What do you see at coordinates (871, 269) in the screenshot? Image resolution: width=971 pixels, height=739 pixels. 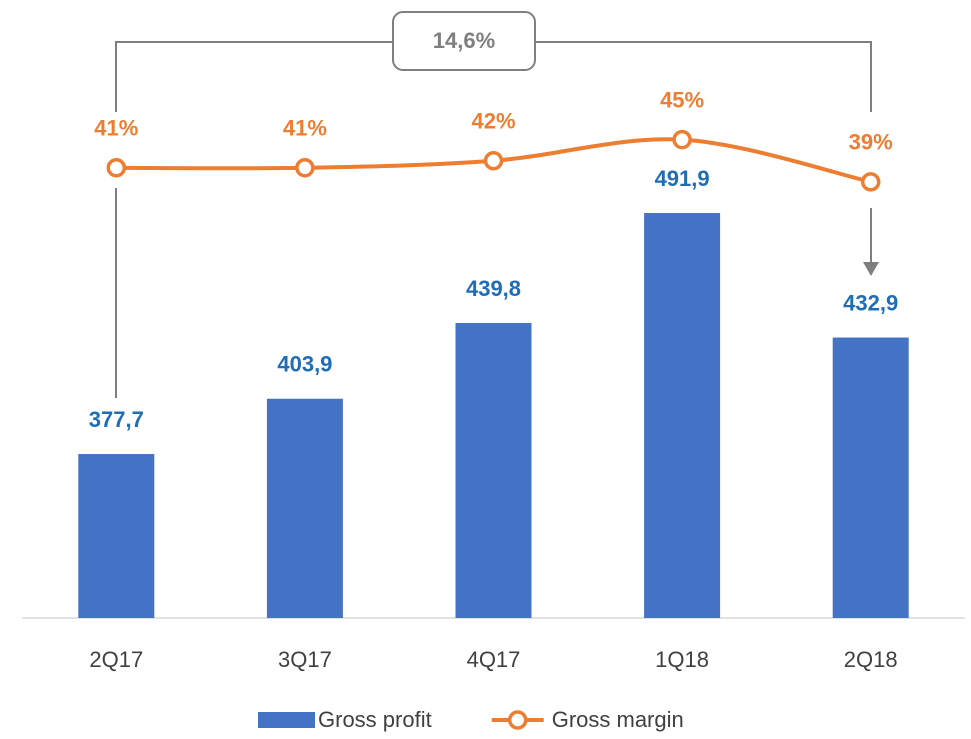 I see `bracket-arrow-head` at bounding box center [871, 269].